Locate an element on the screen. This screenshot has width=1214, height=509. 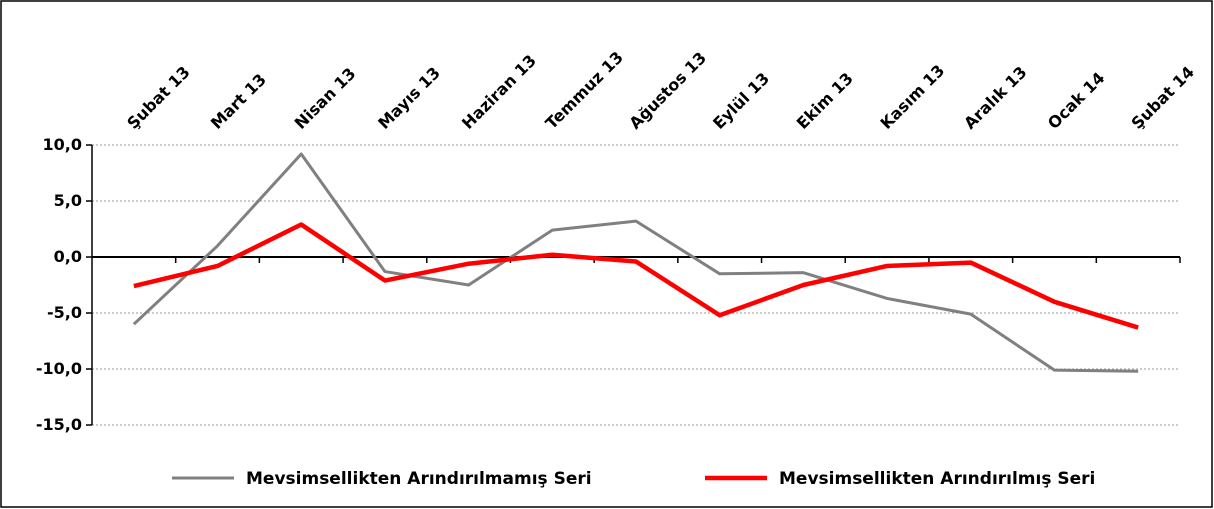
legend-label: Mevsimsellikten Arındırılmış Seri is located at coordinates (937, 479).